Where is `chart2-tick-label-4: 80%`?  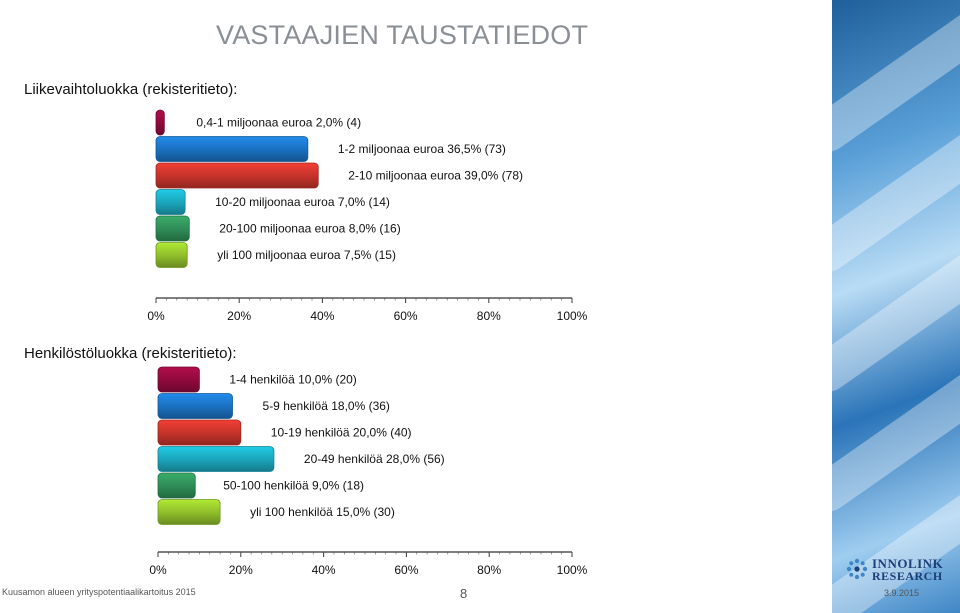 chart2-tick-label-4: 80% is located at coordinates (489, 570).